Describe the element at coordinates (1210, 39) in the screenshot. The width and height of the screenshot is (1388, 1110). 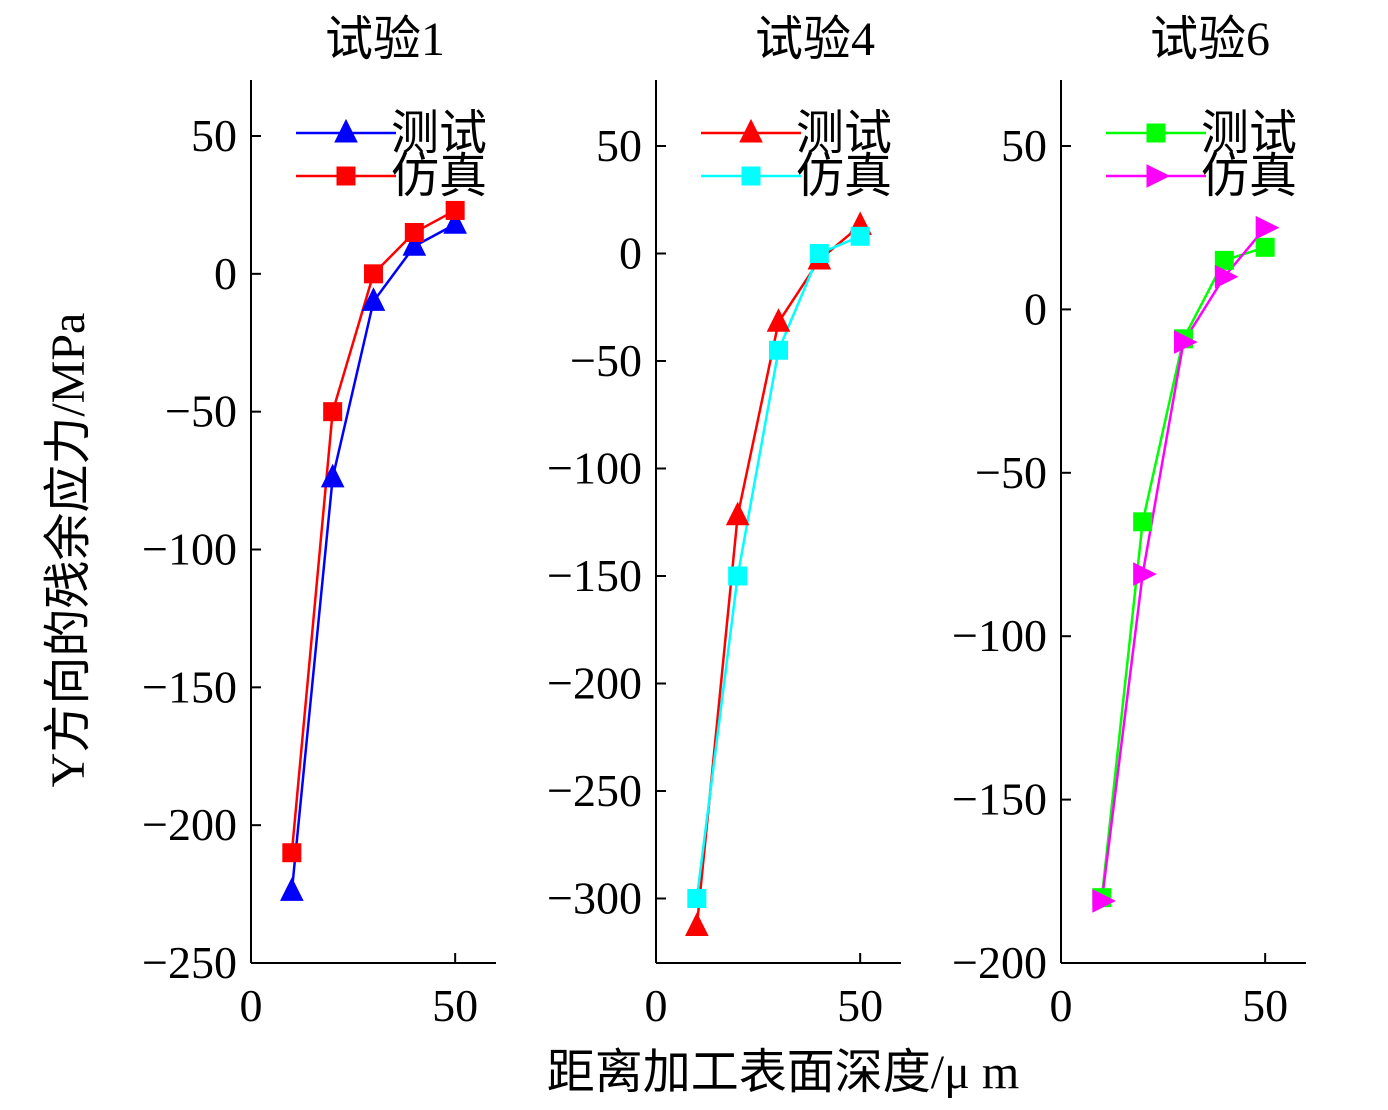
I see `panel-title: 试验6` at that location.